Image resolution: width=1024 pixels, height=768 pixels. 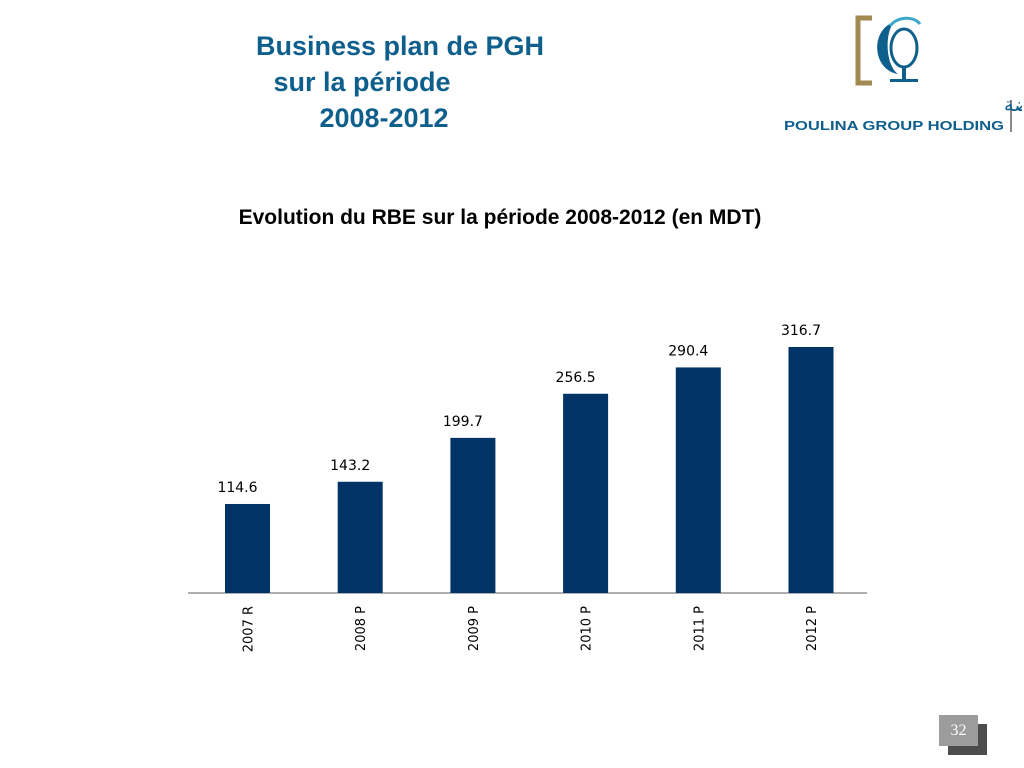 I want to click on bar-value-label: 316.7, so click(x=801, y=331).